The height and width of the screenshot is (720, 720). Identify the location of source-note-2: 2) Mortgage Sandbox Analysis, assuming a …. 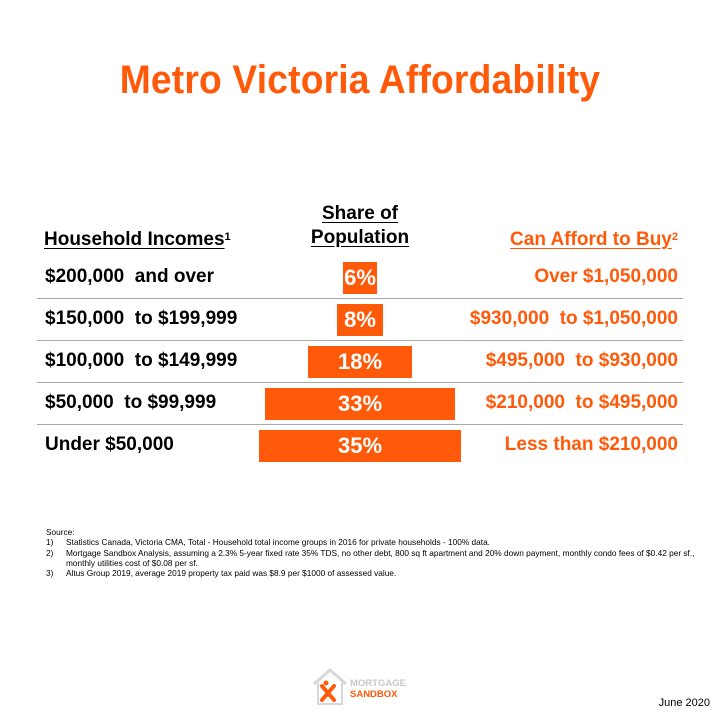
(376, 558).